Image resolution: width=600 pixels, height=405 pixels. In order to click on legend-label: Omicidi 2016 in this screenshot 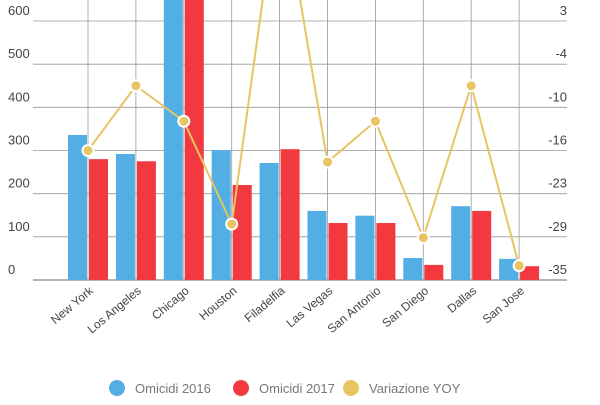, I will do `click(173, 388)`.